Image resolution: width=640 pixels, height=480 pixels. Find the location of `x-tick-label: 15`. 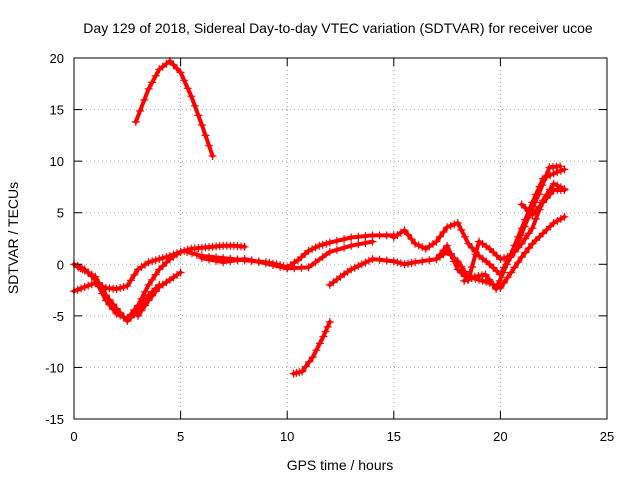

x-tick-label: 15 is located at coordinates (394, 436).